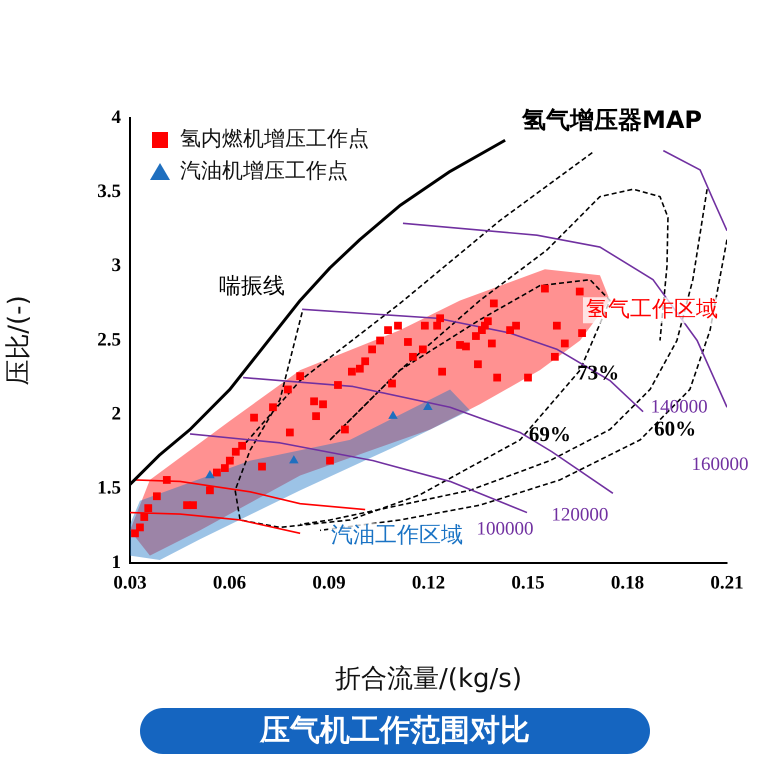 This screenshot has width=768, height=762. What do you see at coordinates (579, 515) in the screenshot?
I see `series-label: 120000` at bounding box center [579, 515].